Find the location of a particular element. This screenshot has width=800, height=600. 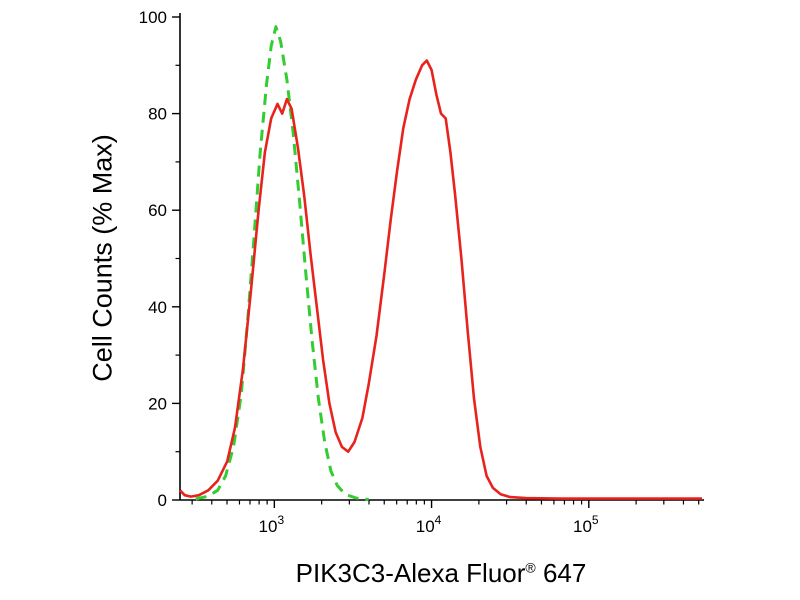

x-axis-title-main: PIK3C3-Alexa Fluor is located at coordinates (410, 573).